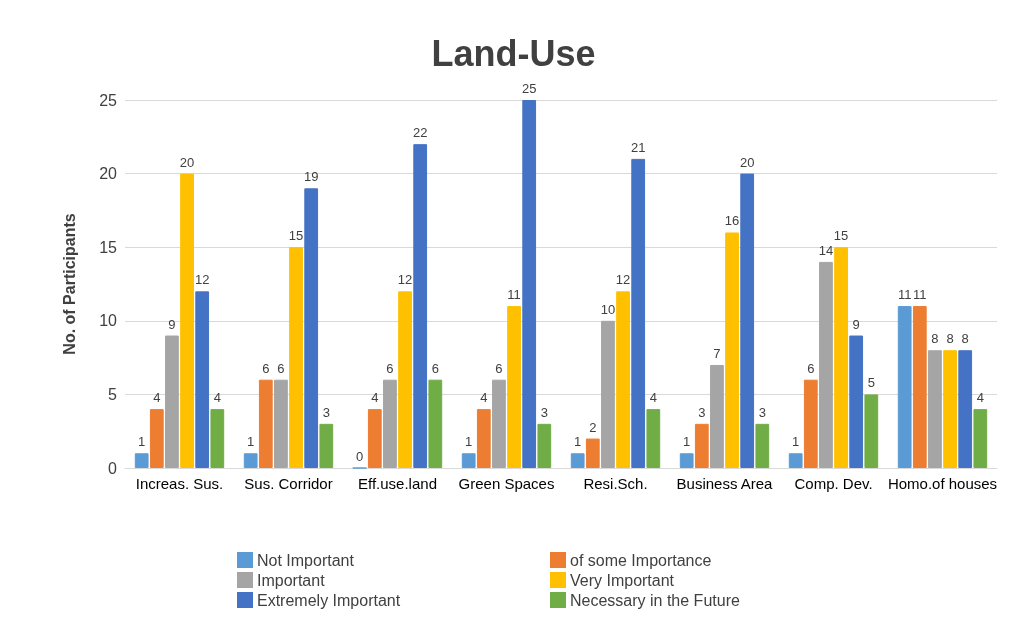 This screenshot has width=1027, height=633. I want to click on legend-label: Extremely Important, so click(329, 600).